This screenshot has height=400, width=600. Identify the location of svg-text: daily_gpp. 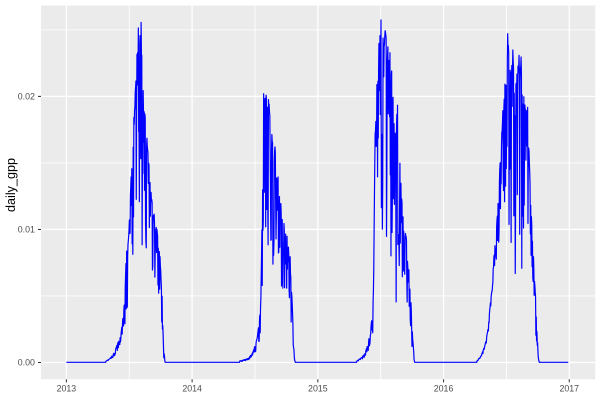
(11, 185).